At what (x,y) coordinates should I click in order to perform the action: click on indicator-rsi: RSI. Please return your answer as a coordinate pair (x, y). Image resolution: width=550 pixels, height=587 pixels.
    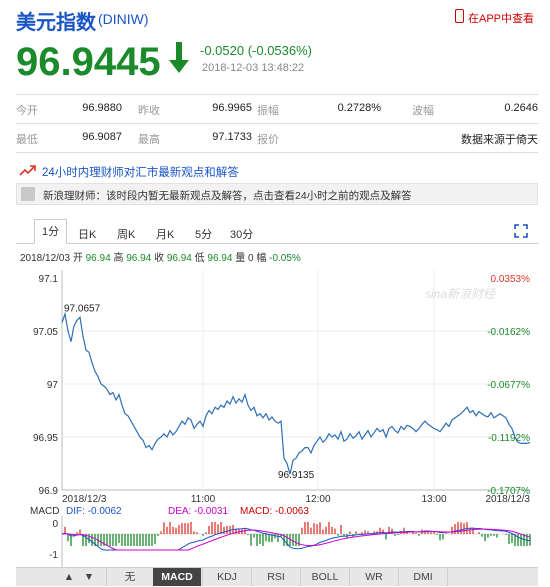
    Looking at the image, I should click on (275, 577).